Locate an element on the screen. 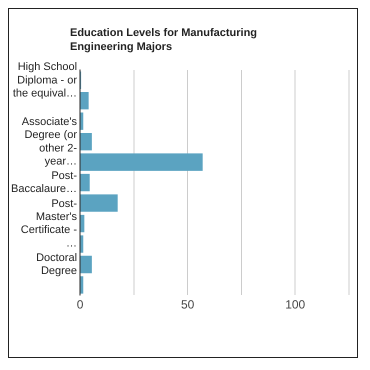 The width and height of the screenshot is (370, 370). x-tick-label: 50 is located at coordinates (187, 305).